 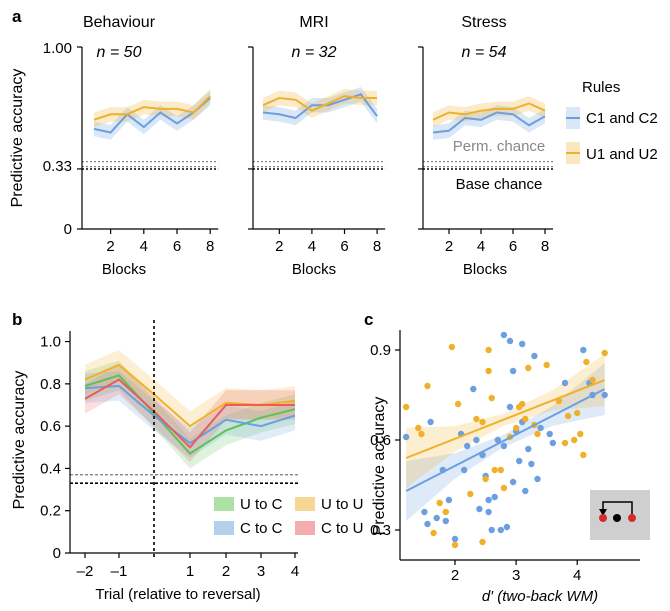 I want to click on xtick-label-behaviour-4: 4, so click(x=144, y=246).